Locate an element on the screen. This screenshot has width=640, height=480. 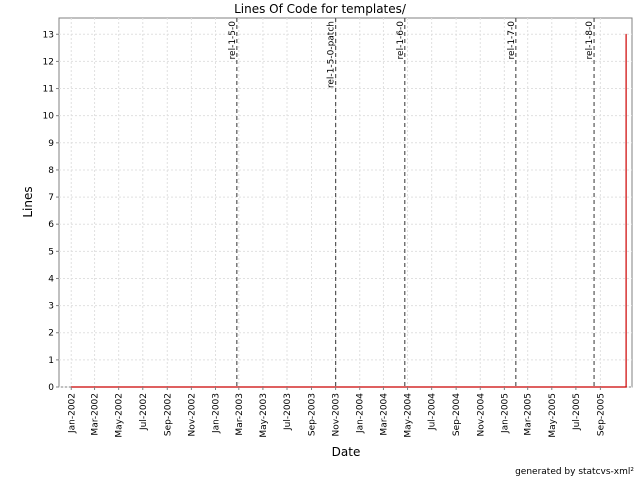
y-tick-label: 10 is located at coordinates (49, 117).